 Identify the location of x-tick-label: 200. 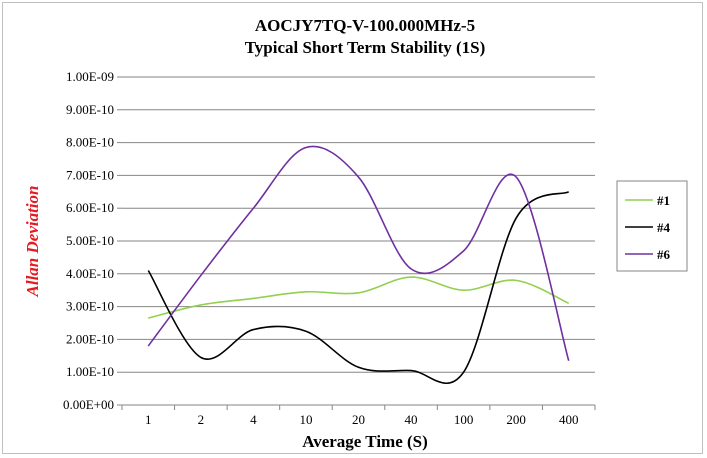
(516, 419).